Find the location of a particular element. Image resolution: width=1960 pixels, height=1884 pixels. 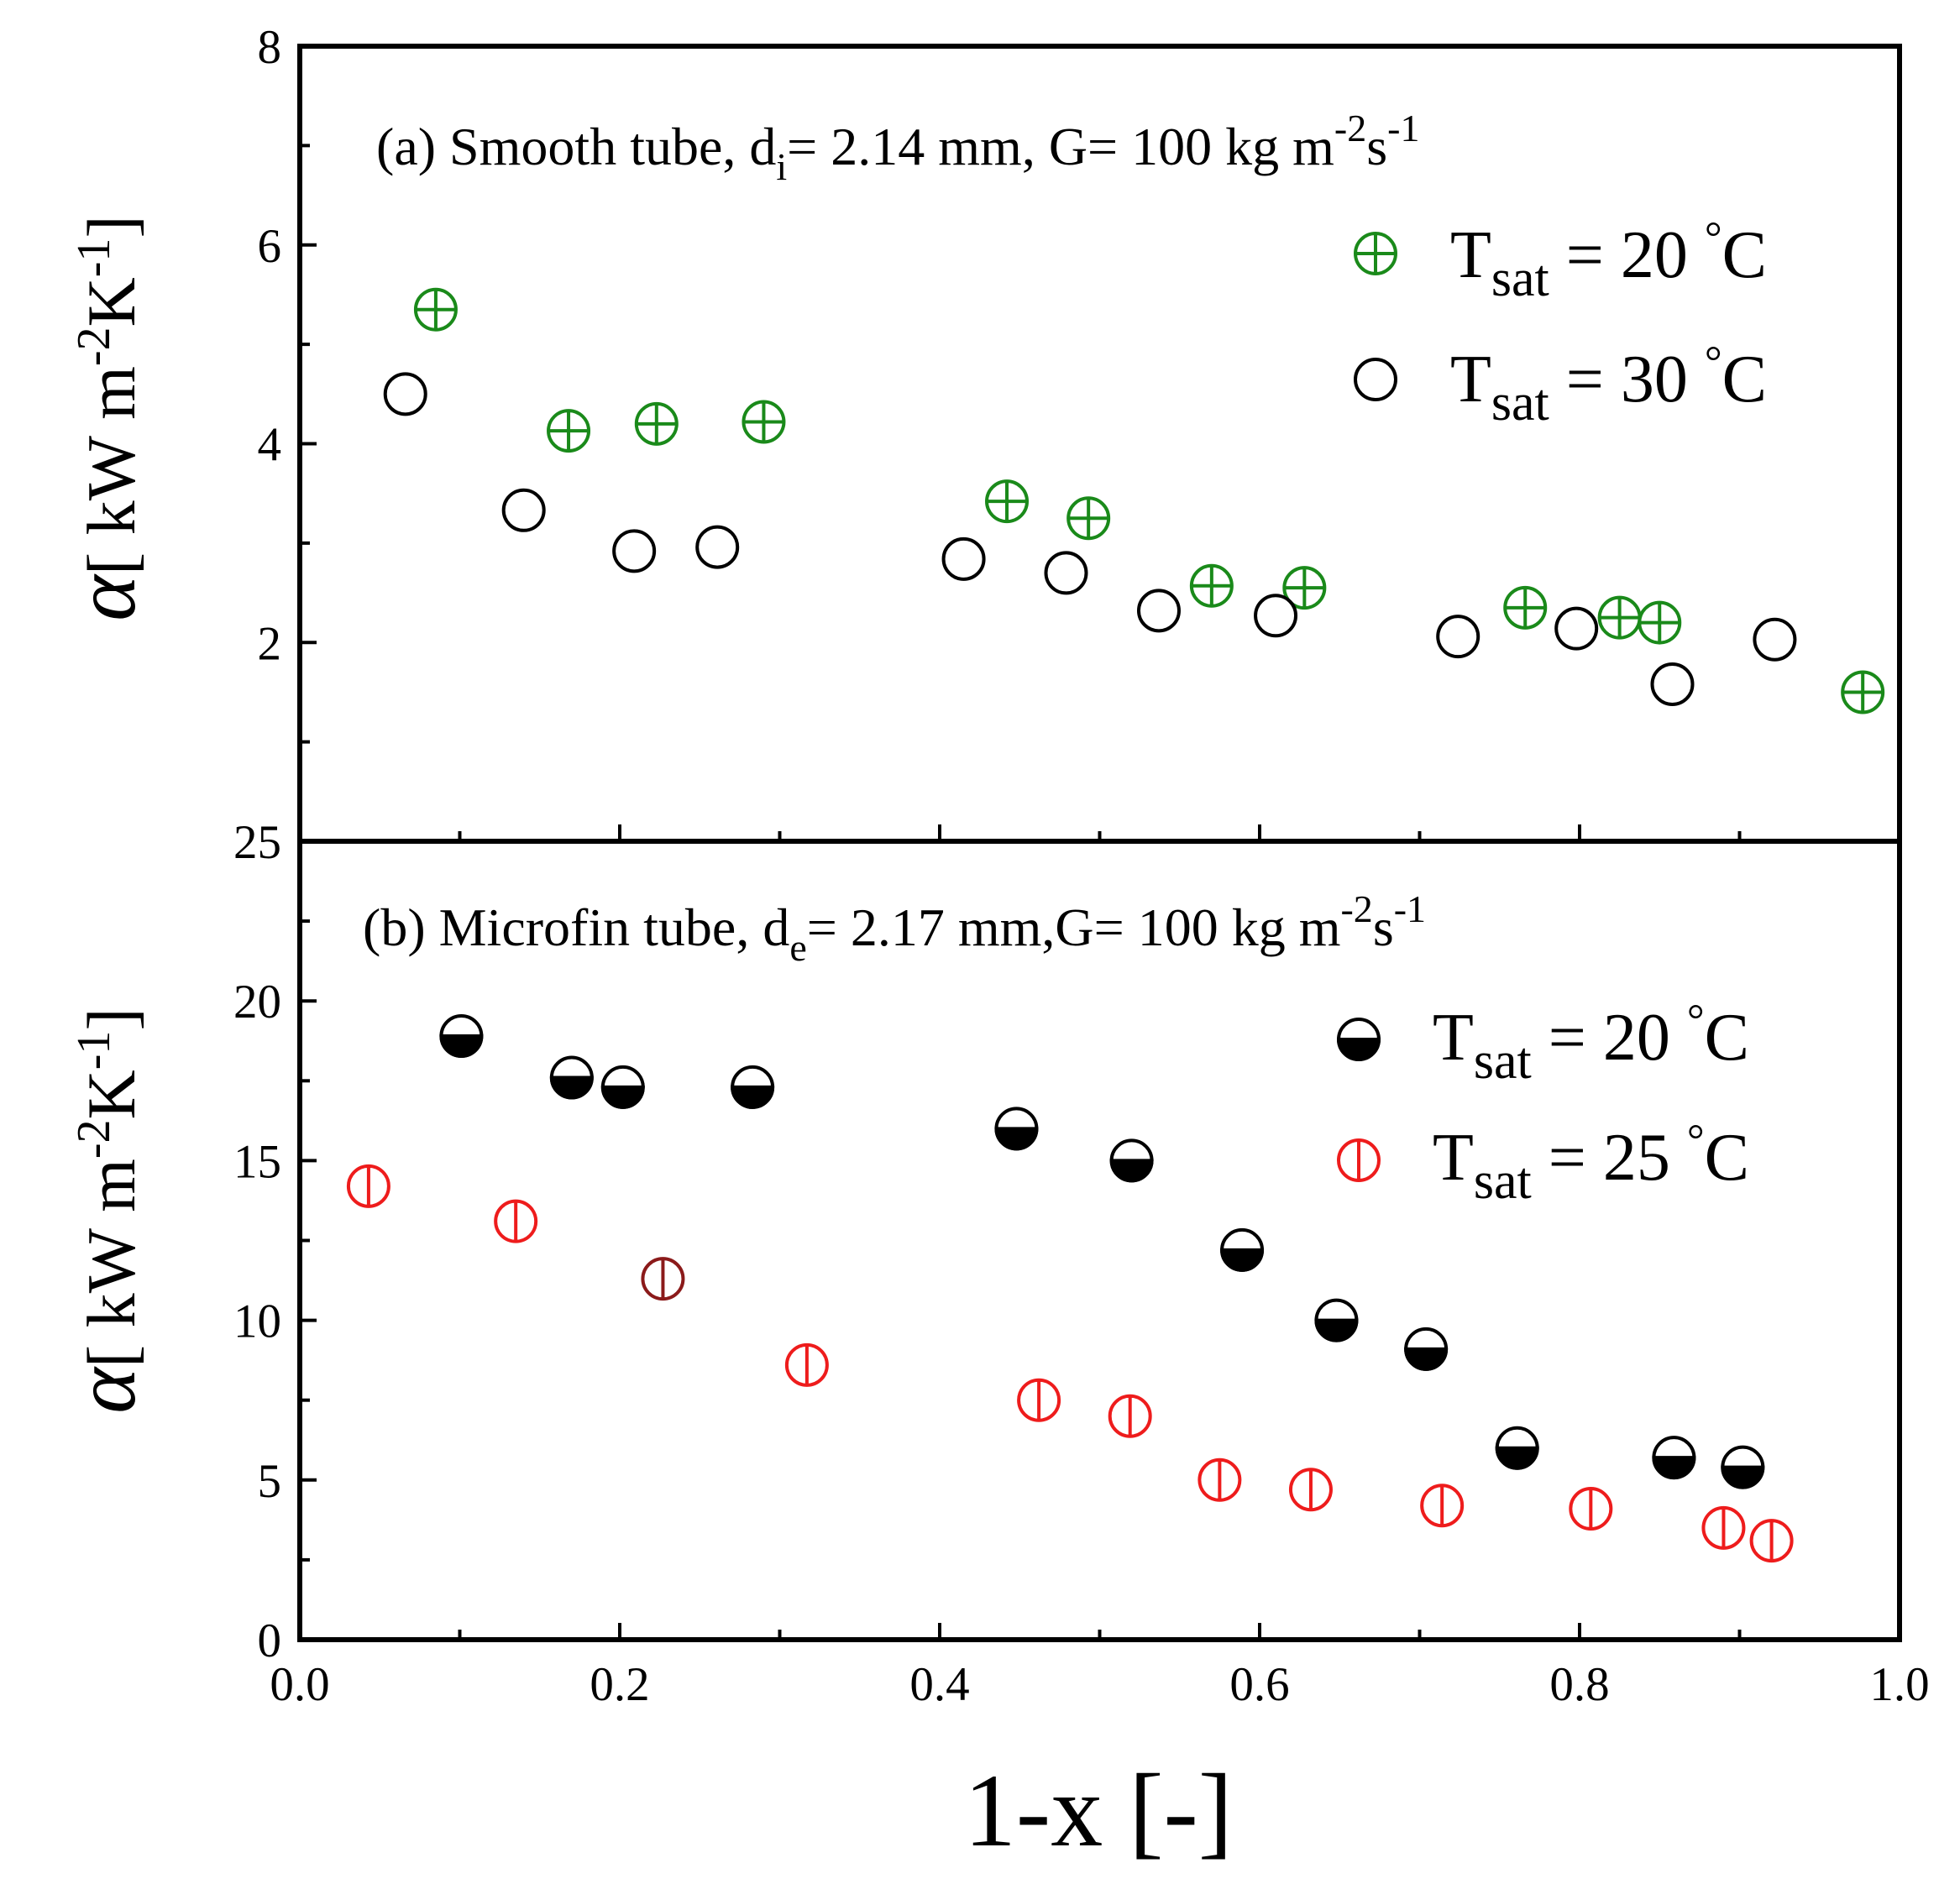

panel-a-ylabel-sup1: -2 is located at coordinates (94, 346).